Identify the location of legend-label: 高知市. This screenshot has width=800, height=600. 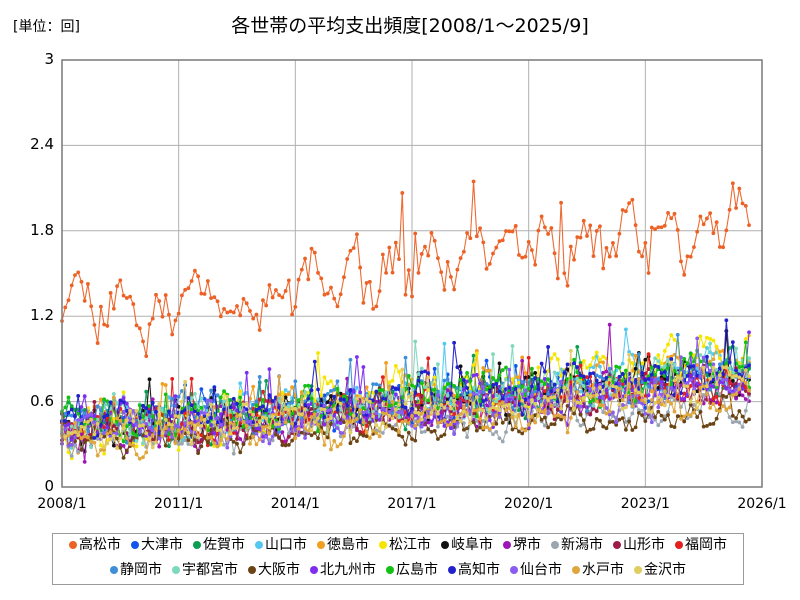
(479, 570).